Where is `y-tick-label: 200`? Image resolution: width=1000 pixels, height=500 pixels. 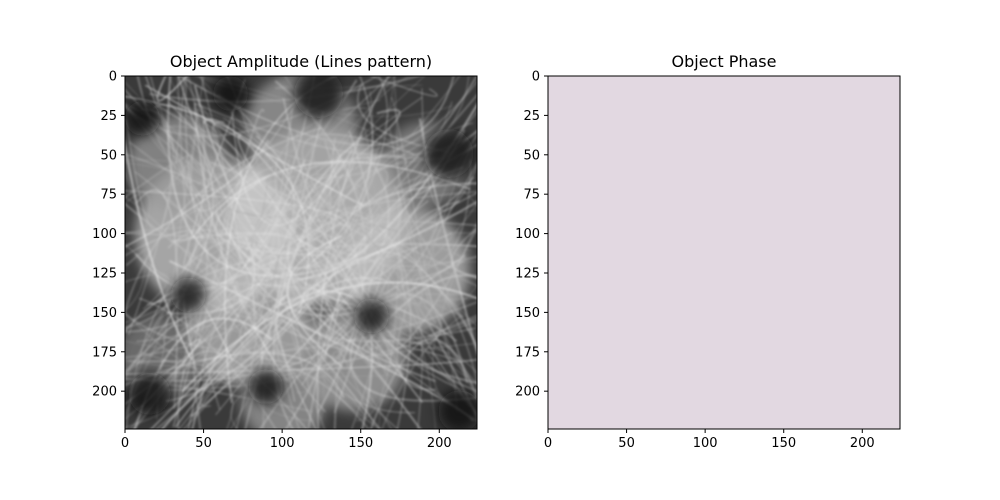 y-tick-label: 200 is located at coordinates (527, 392).